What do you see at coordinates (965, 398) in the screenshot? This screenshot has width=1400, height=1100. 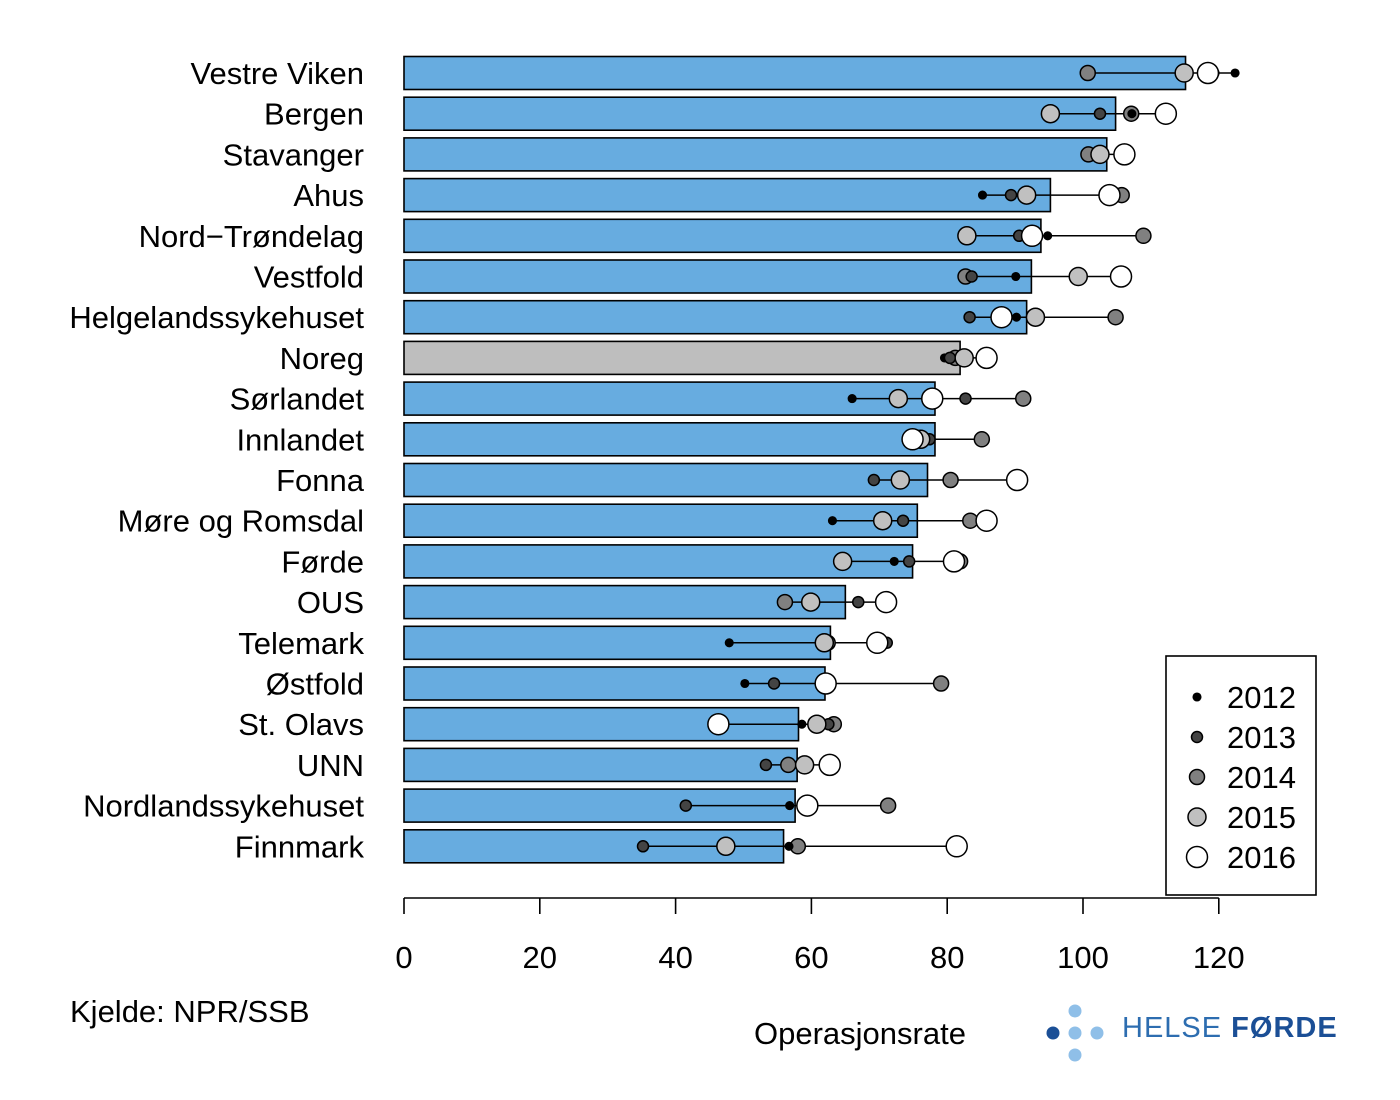 I see `point-sørlandet-2013` at bounding box center [965, 398].